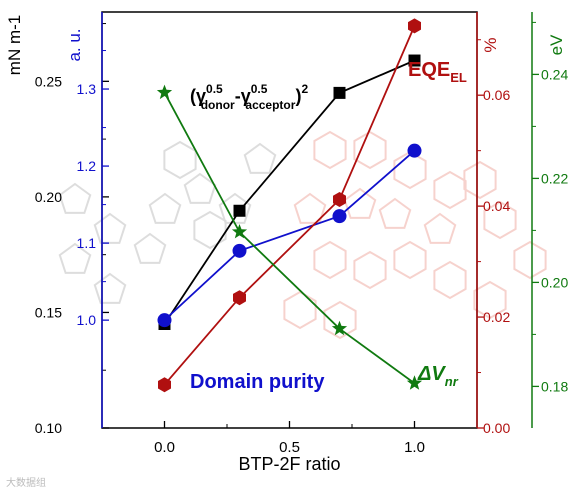 Image resolution: width=587 pixels, height=493 pixels. Describe the element at coordinates (496, 428) in the screenshot. I see `y-tick-label: 0.00` at that location.